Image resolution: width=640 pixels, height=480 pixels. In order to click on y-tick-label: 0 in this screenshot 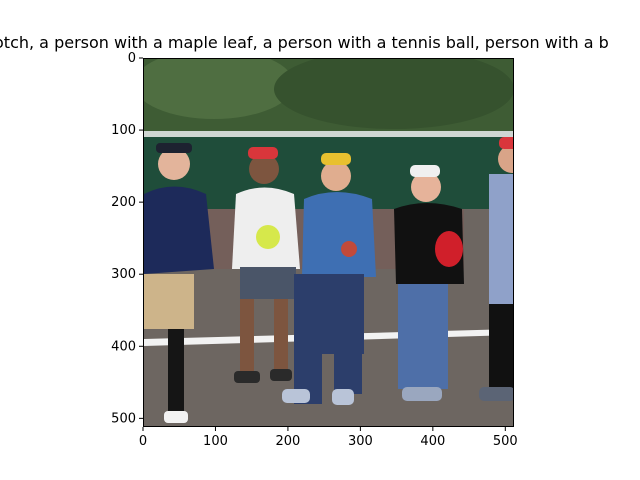, I will do `click(132, 58)`.